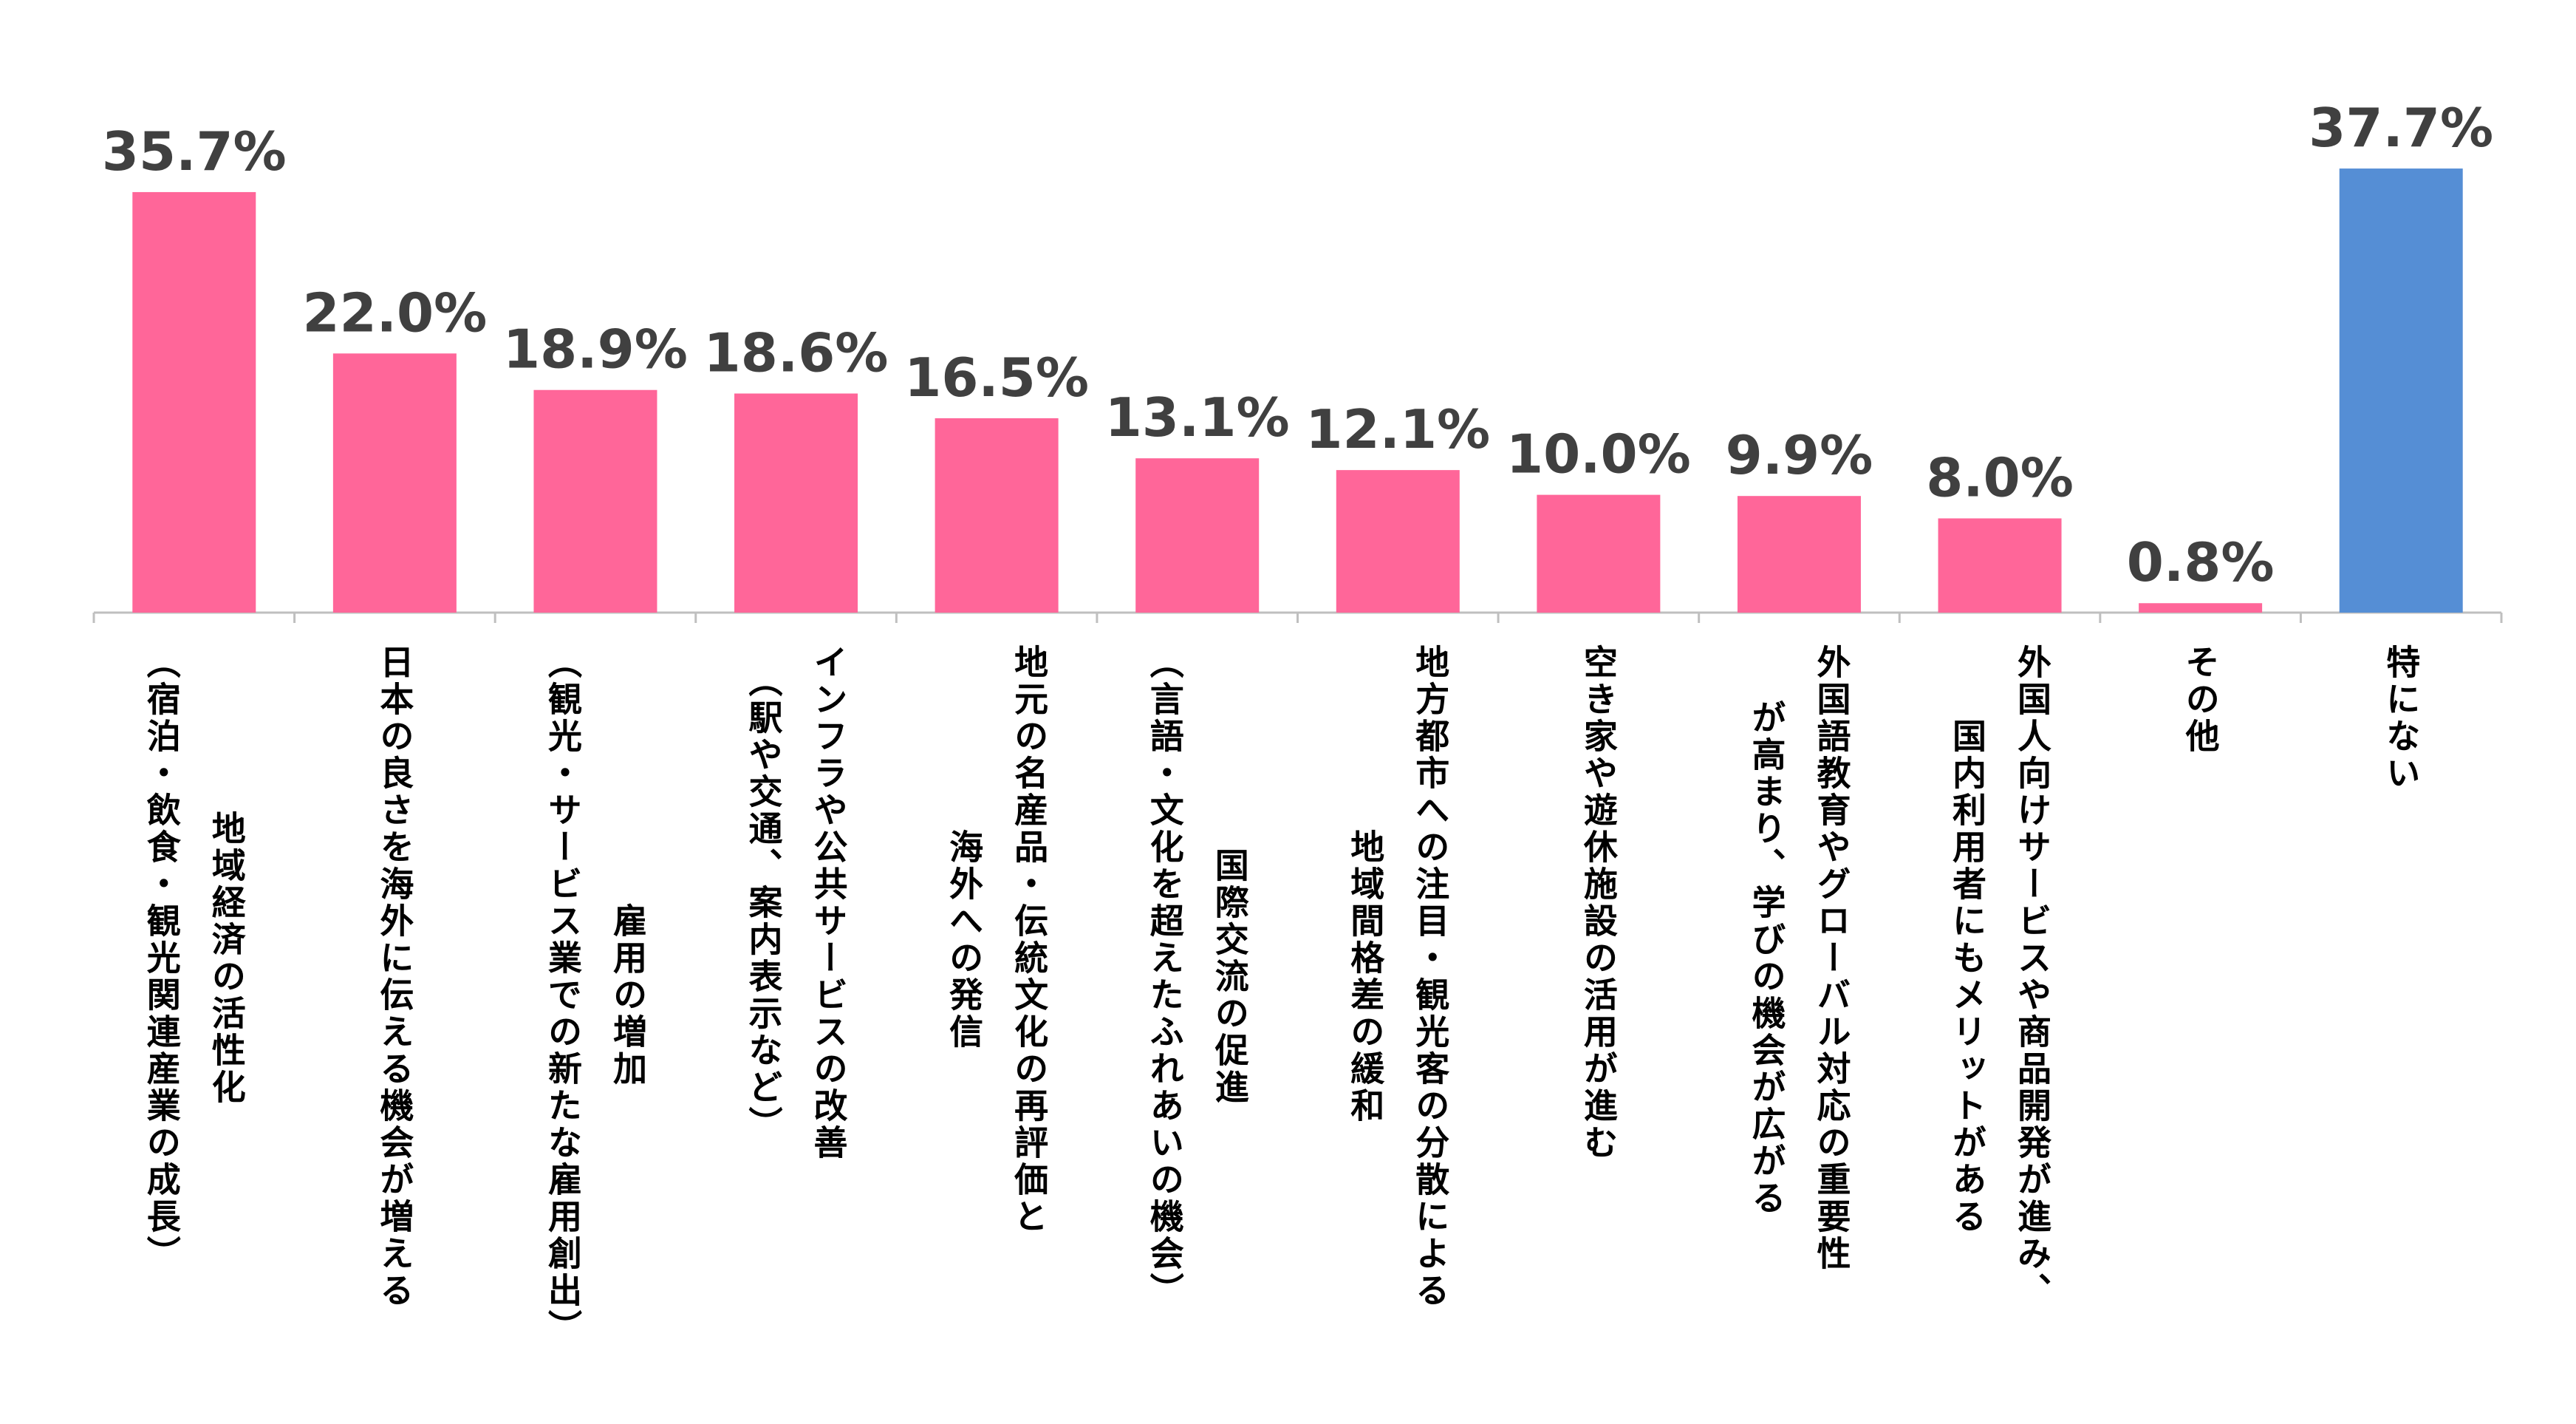 This screenshot has height=1424, width=2576. I want to click on category-label-line: 地方都市への注目・観光客の分散による, so click(1430, 976).